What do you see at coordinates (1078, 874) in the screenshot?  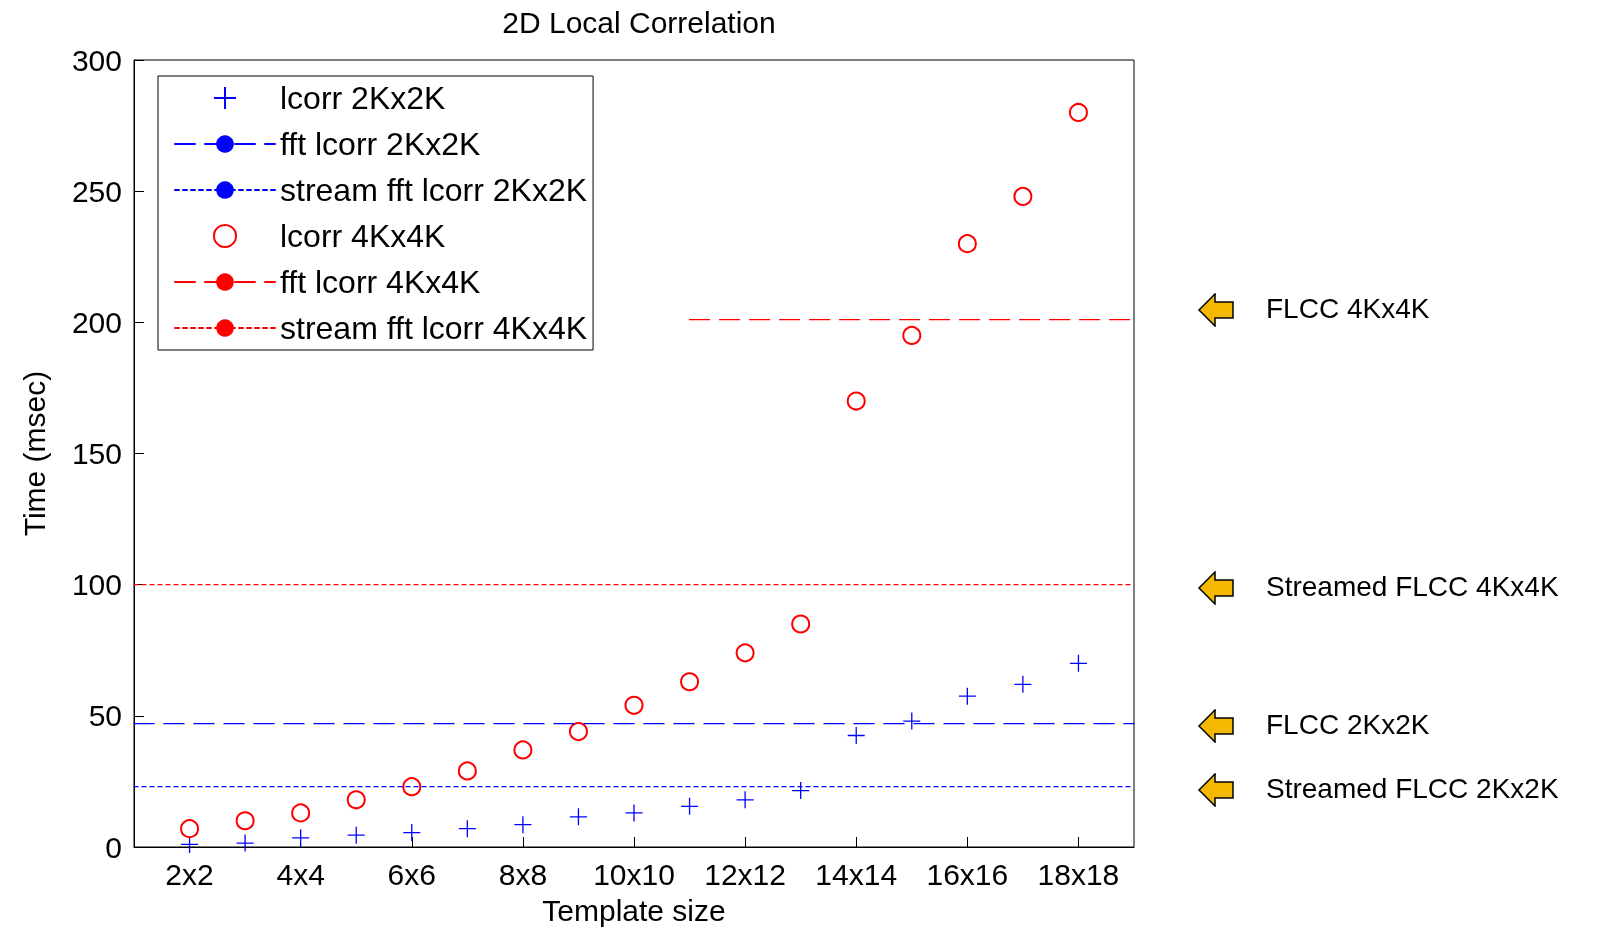 I see `x-tick-label: 18x18` at bounding box center [1078, 874].